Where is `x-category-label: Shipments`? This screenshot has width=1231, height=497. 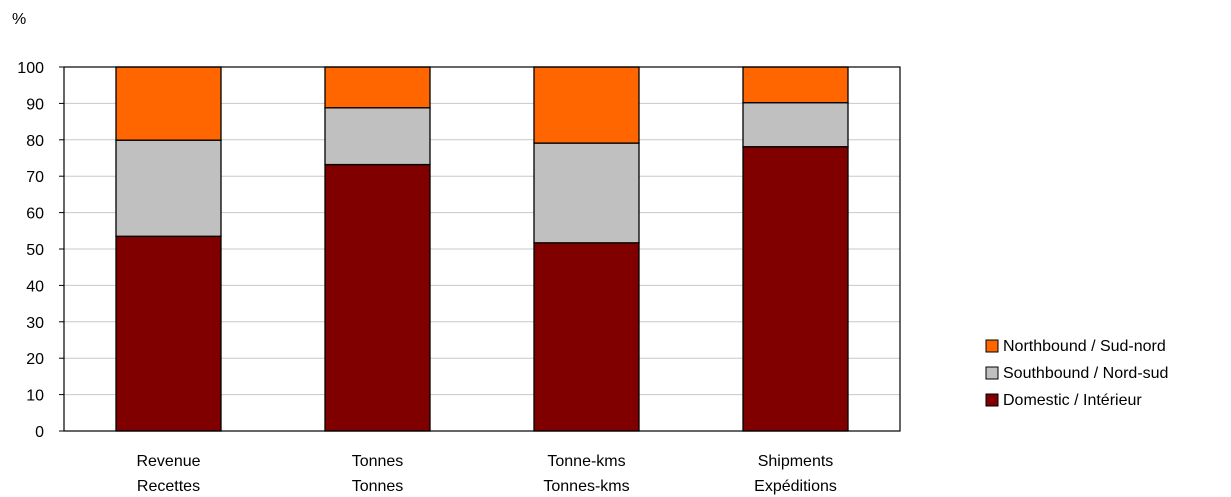 x-category-label: Shipments is located at coordinates (796, 461).